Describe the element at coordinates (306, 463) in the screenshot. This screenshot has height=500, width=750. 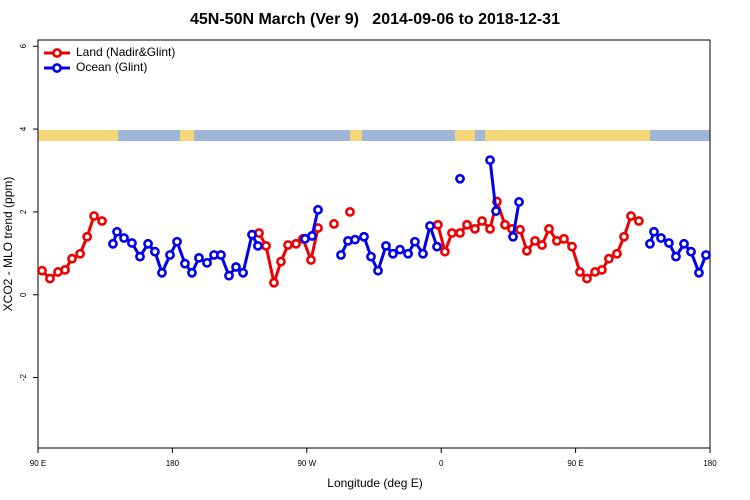
I see `x-tick-label: 90 W` at that location.